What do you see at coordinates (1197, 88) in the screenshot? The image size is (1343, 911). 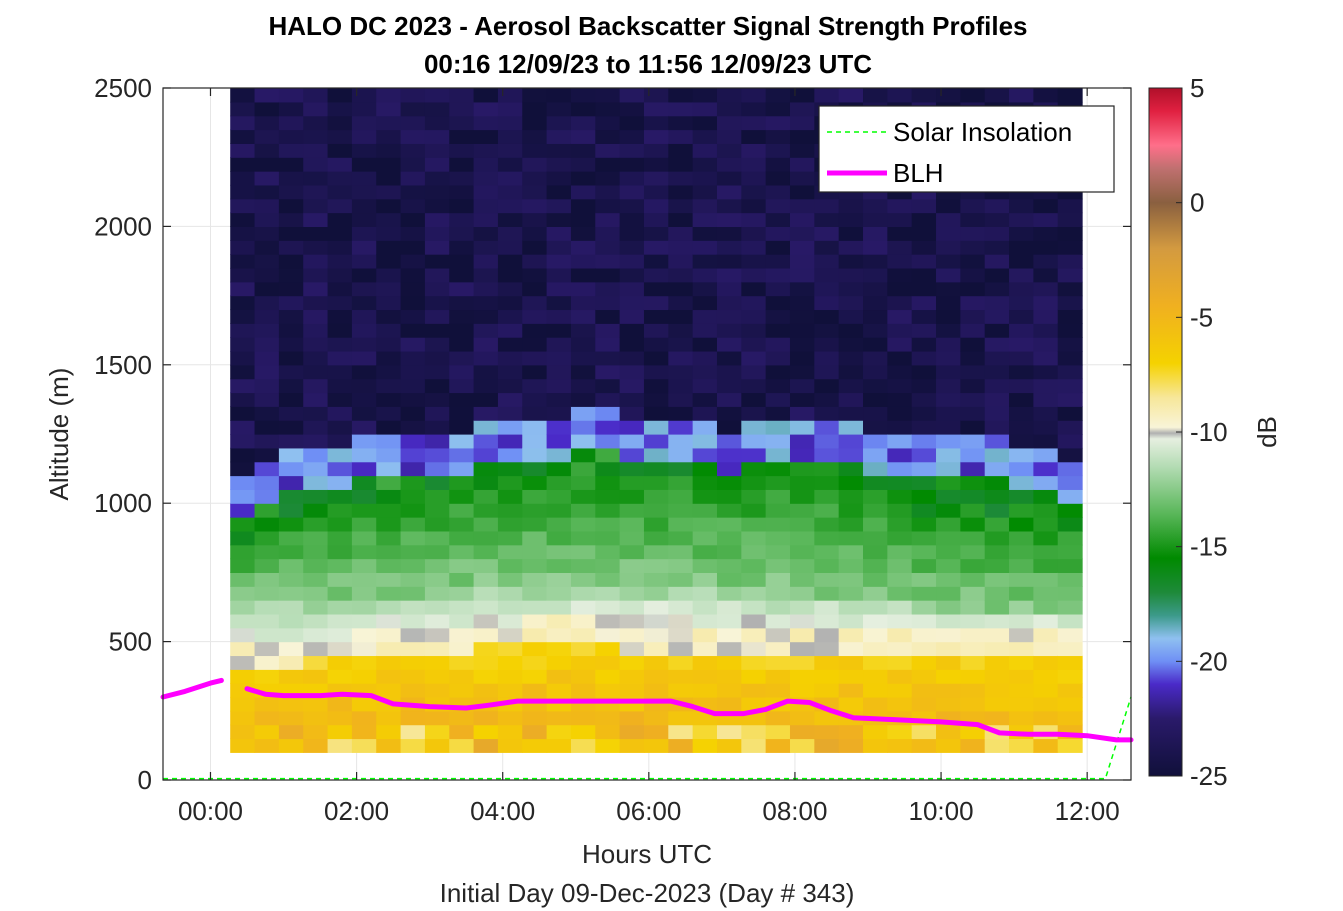 I see `colorbar-tick-label: 5` at bounding box center [1197, 88].